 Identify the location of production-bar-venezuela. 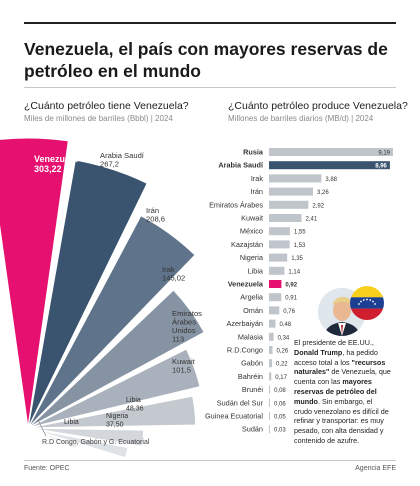
(275, 284).